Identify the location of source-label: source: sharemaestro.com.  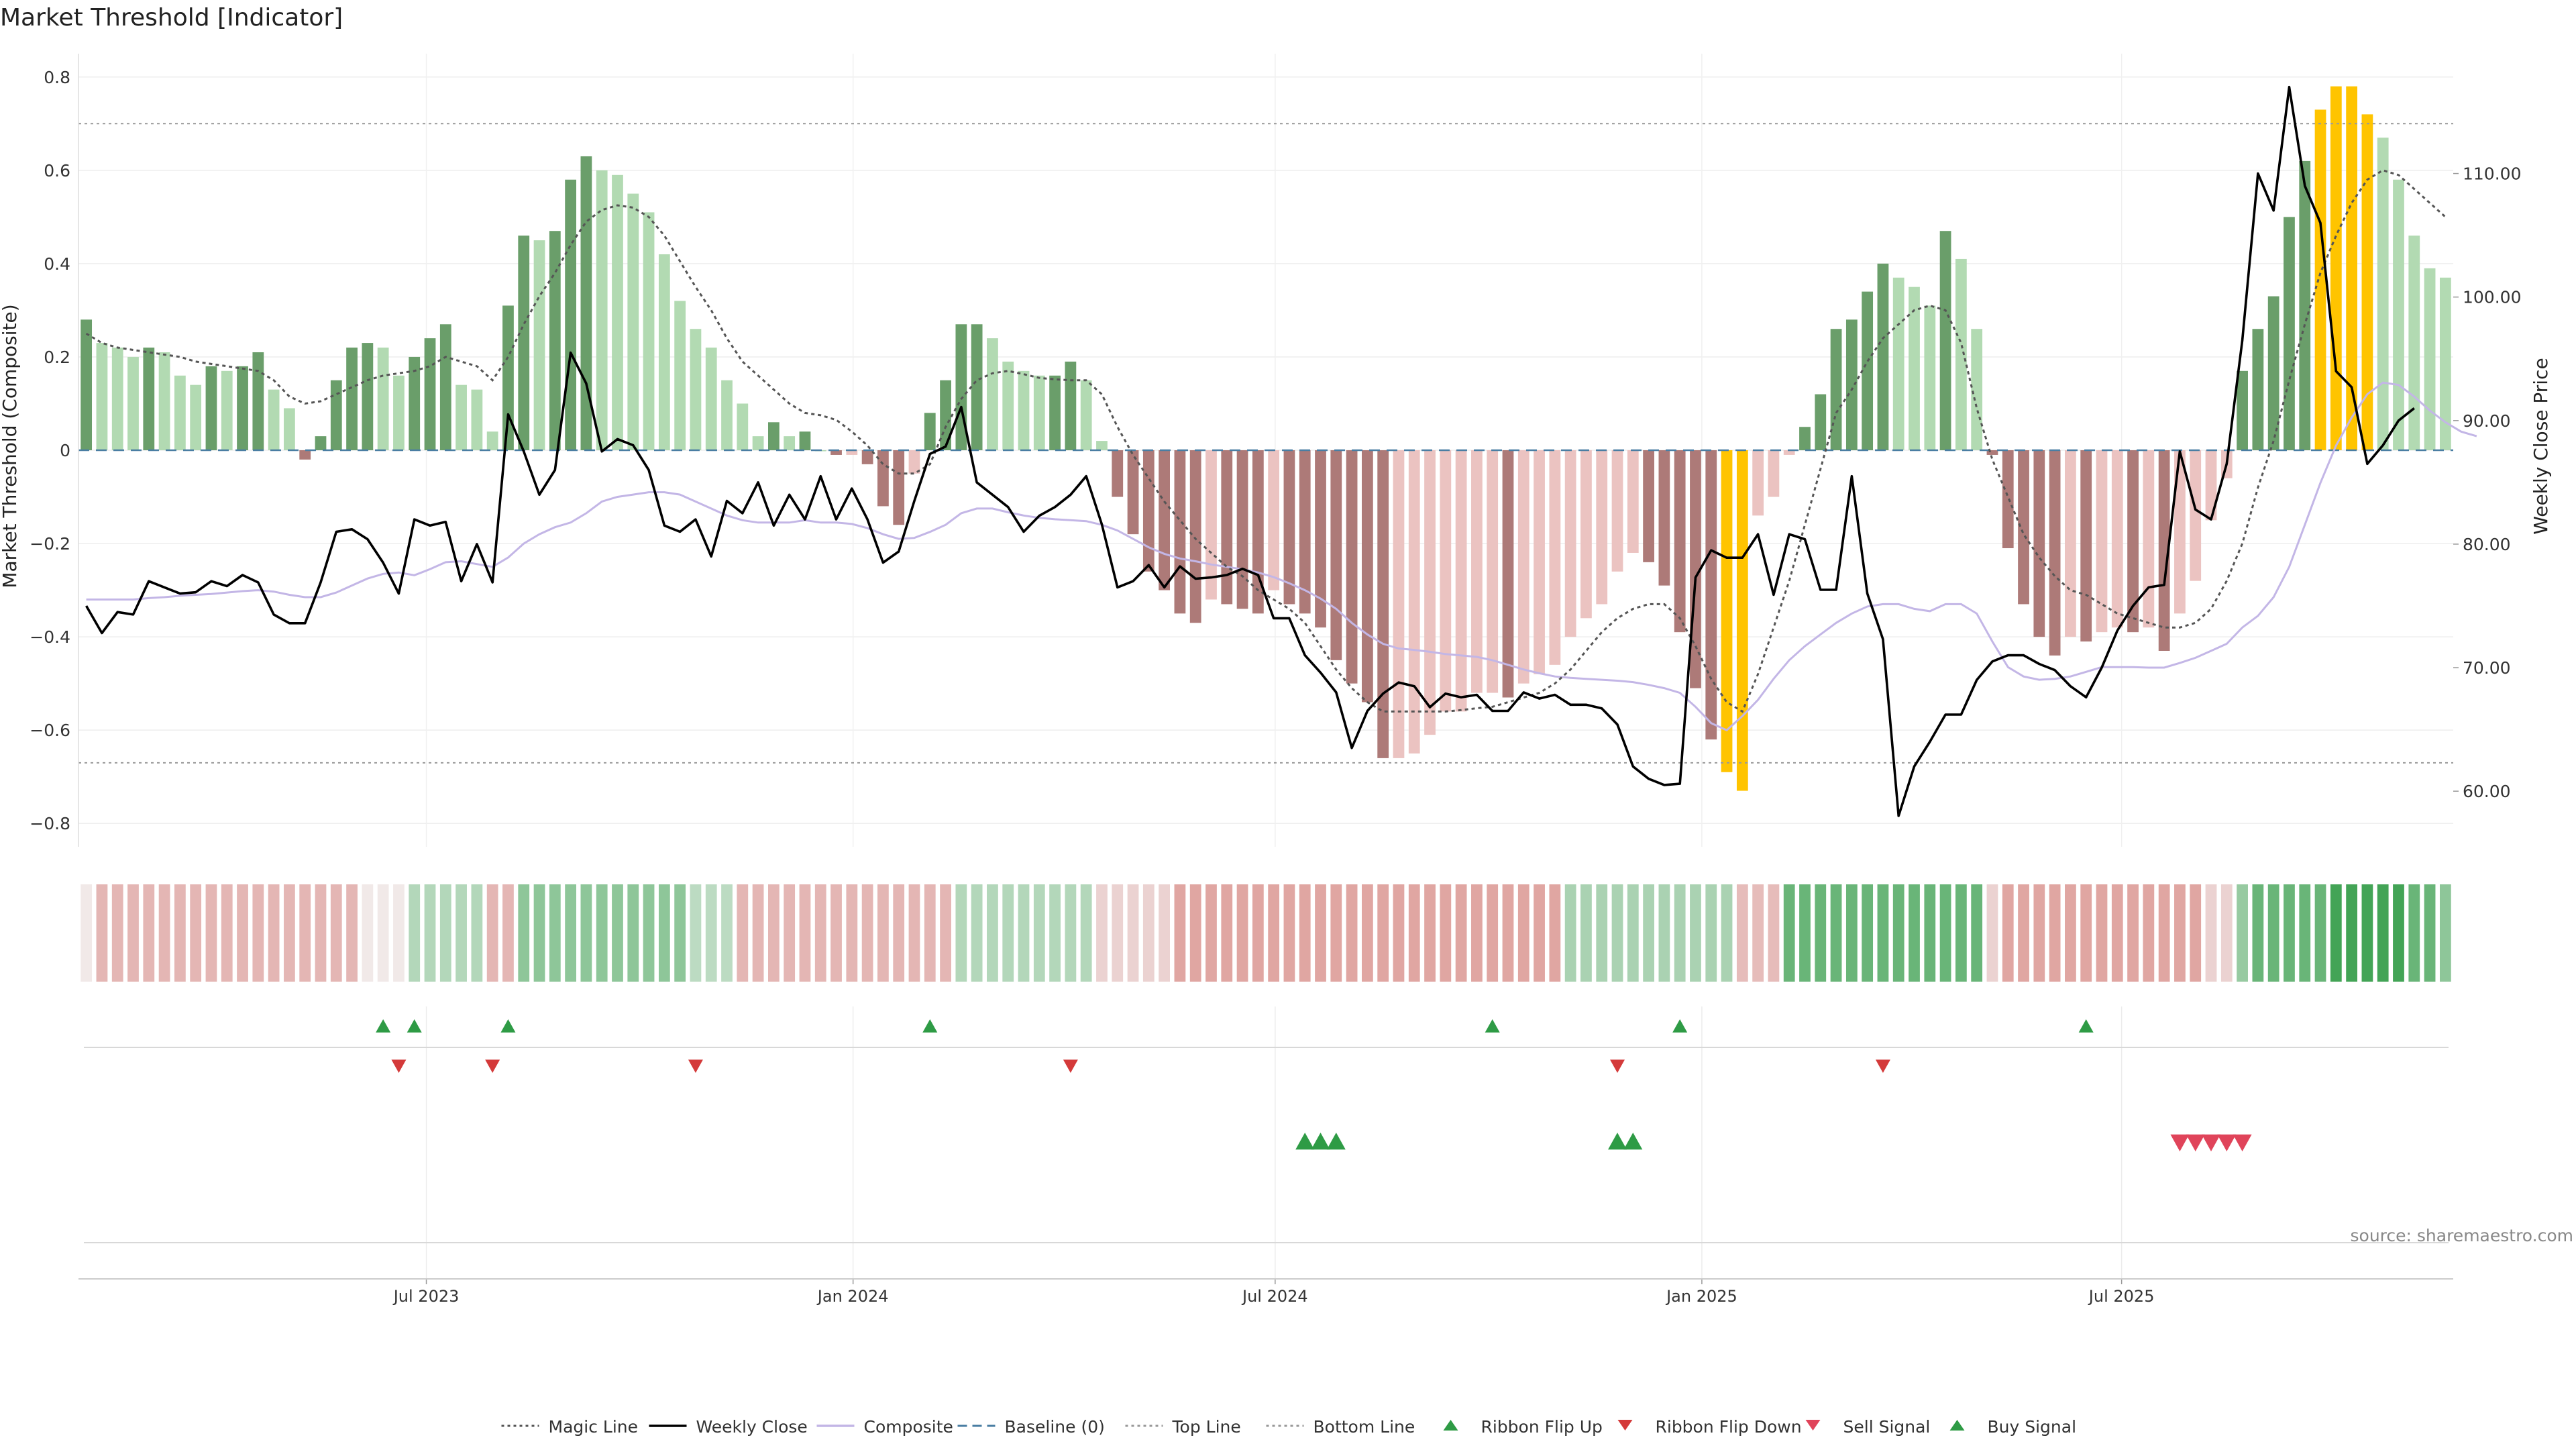
(2462, 1235).